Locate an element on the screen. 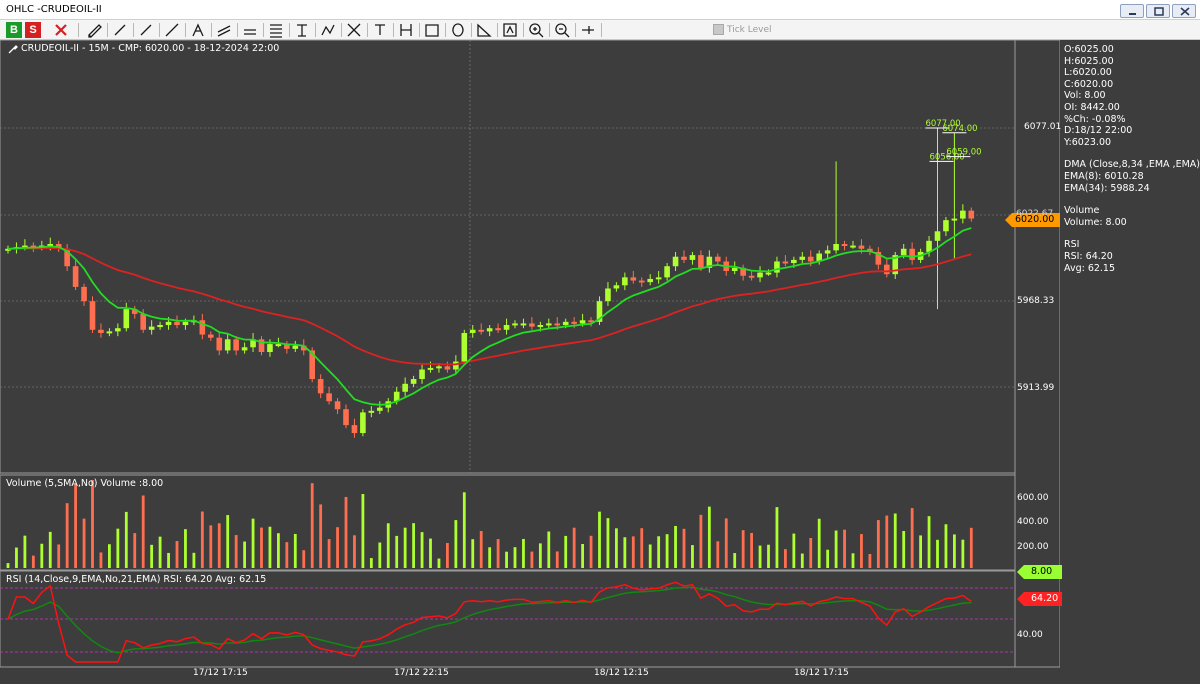 The image size is (1200, 684). price-tick-hidden: 6022.67 is located at coordinates (1035, 214).